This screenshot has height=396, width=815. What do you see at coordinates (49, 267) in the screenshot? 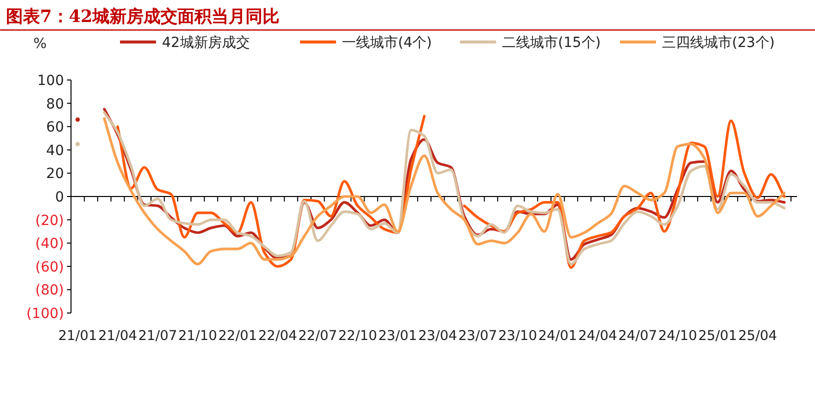
I see `y-tick-label: (60)` at bounding box center [49, 267].